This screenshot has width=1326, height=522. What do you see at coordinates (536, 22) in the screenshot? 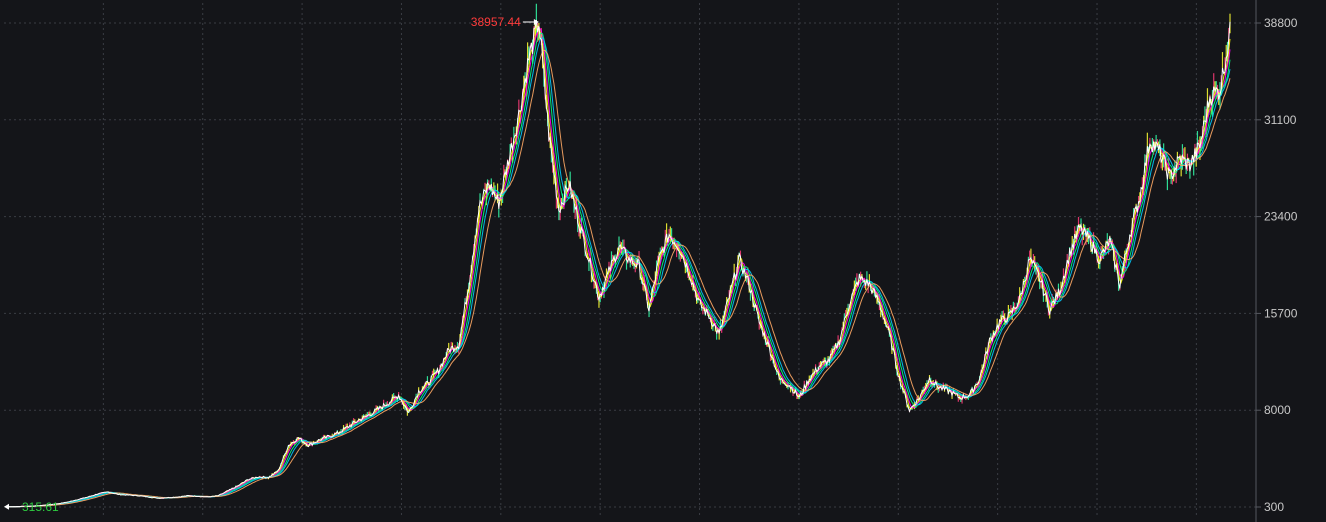
I see `high-marker-arrowhead` at bounding box center [536, 22].